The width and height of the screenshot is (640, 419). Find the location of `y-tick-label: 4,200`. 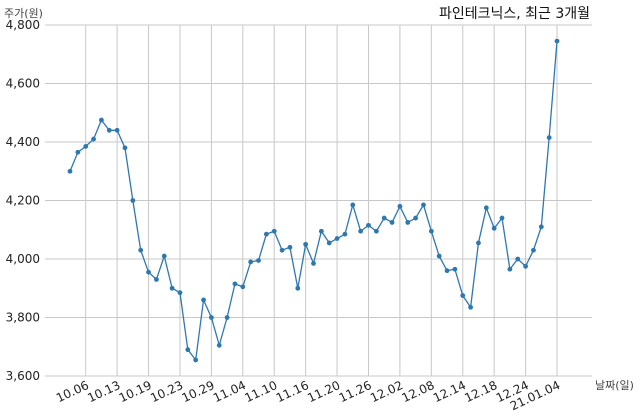

y-tick-label: 4,200 is located at coordinates (23, 201).